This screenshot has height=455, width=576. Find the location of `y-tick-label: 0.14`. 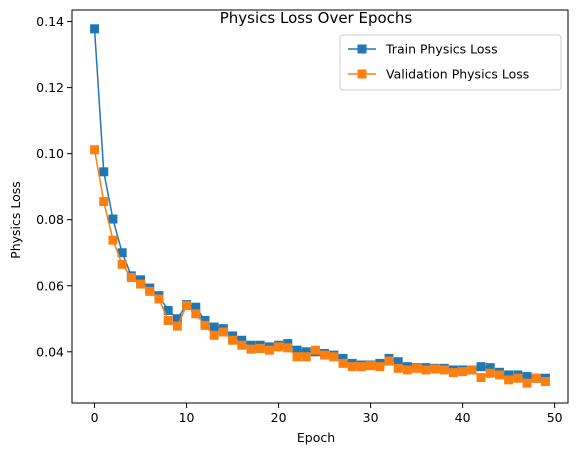

y-tick-label: 0.14 is located at coordinates (50, 21).